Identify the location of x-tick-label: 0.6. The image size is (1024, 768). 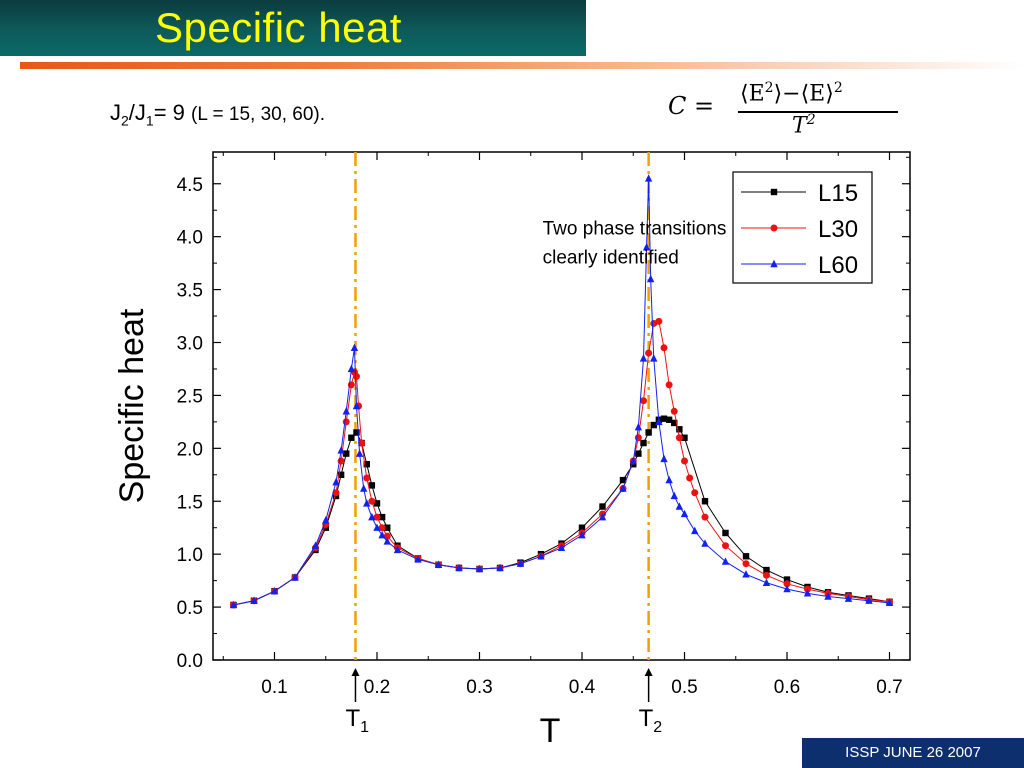
(787, 687).